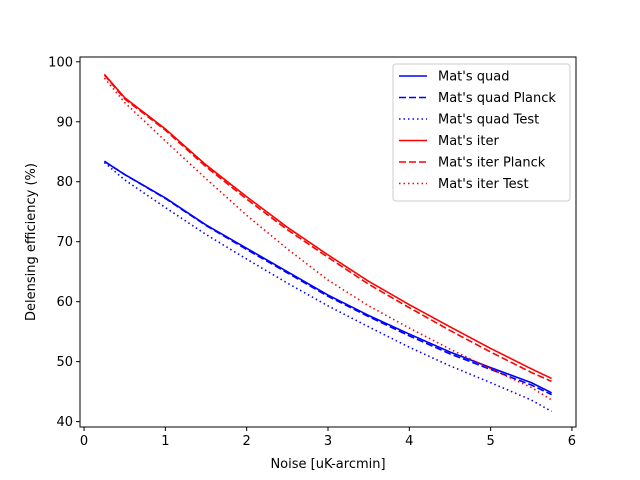 This screenshot has width=640, height=480. What do you see at coordinates (64, 302) in the screenshot?
I see `y-tick-label: 60` at bounding box center [64, 302].